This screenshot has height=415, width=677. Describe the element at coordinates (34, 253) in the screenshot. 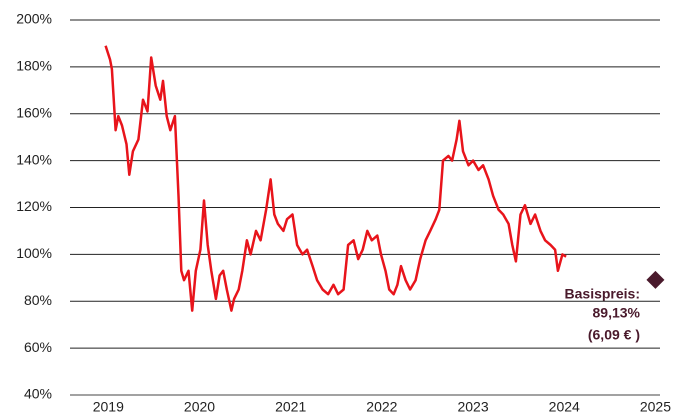

I see `y-tick-label: 100%` at that location.